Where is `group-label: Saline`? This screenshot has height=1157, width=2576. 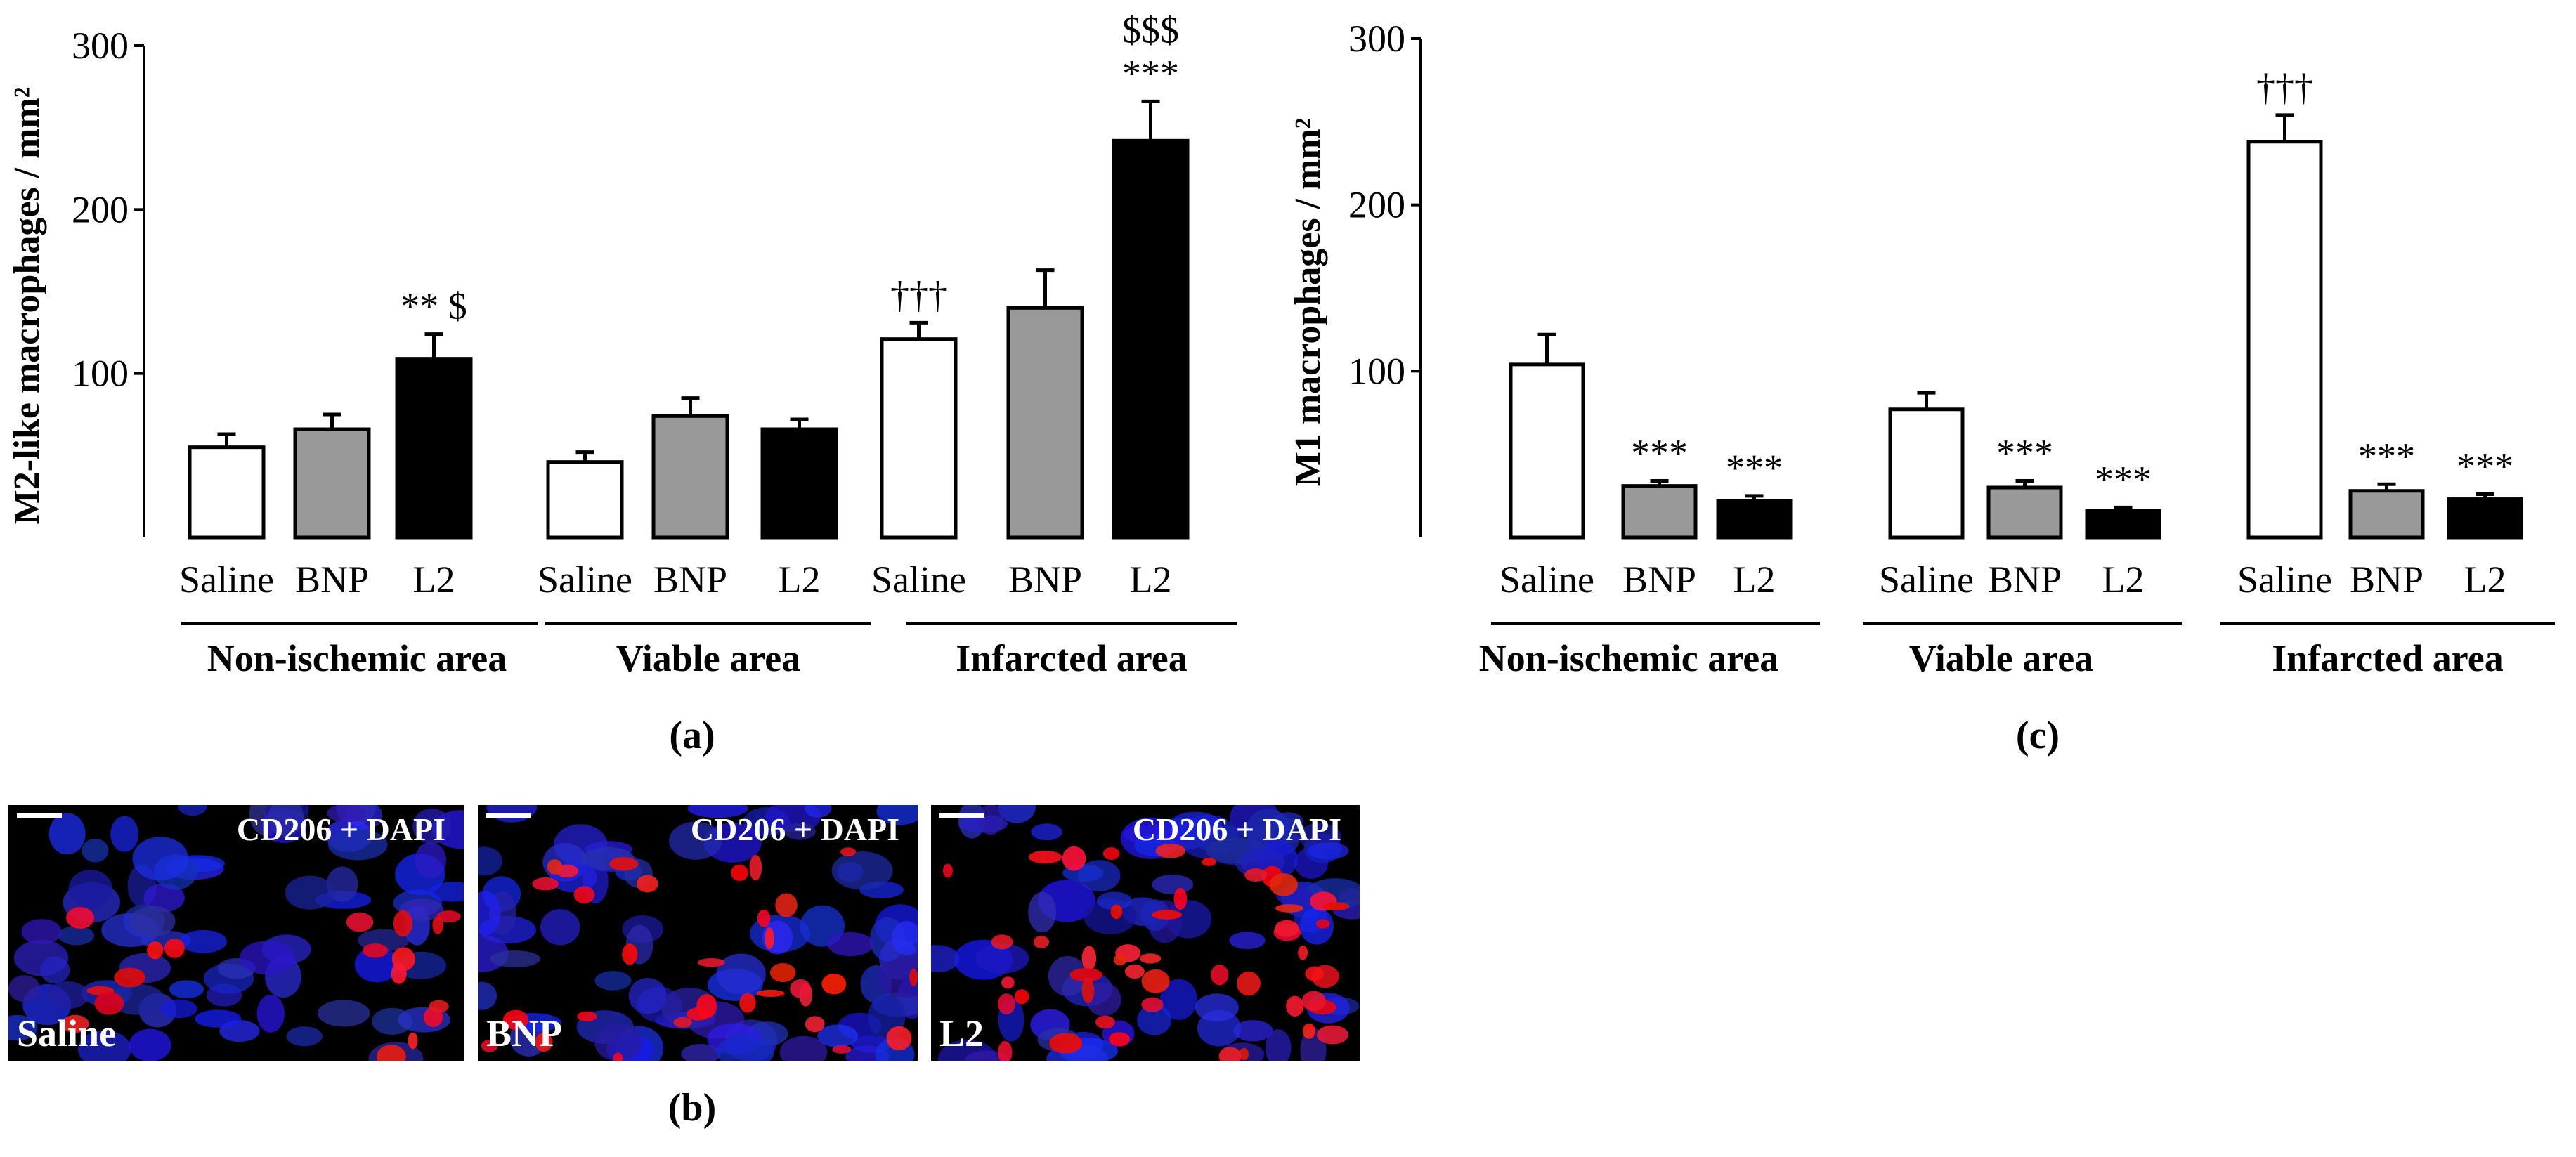 group-label: Saline is located at coordinates (67, 1033).